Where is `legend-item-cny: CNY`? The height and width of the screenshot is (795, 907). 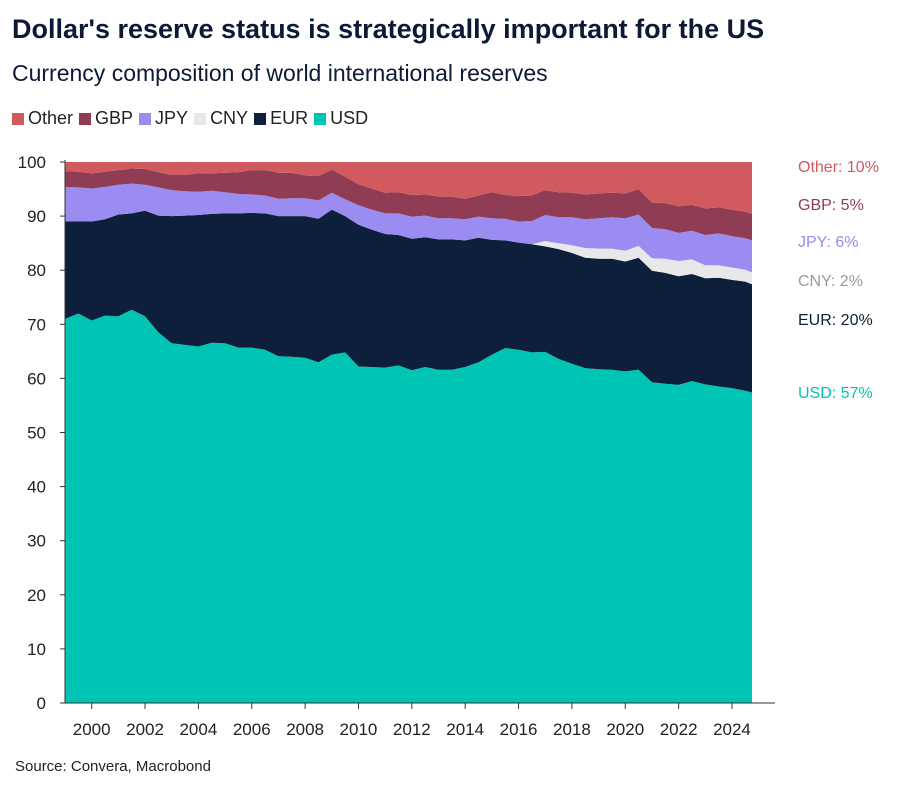 legend-item-cny: CNY is located at coordinates (221, 118).